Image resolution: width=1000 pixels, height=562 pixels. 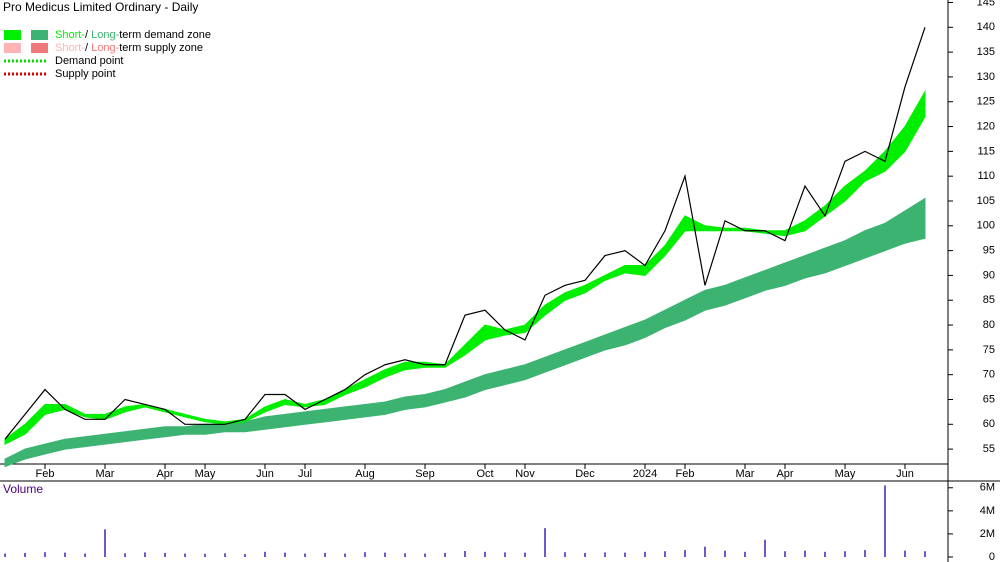 I want to click on y-tick-label: 125, so click(x=986, y=102).